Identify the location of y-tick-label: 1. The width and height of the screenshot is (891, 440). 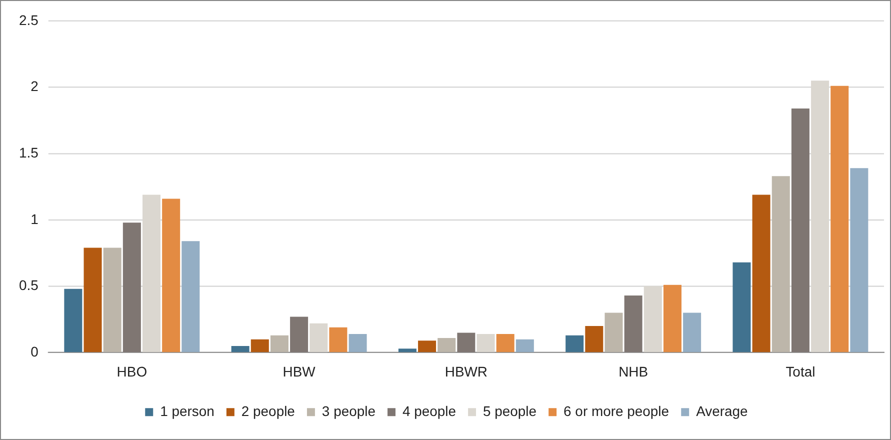
(34, 218).